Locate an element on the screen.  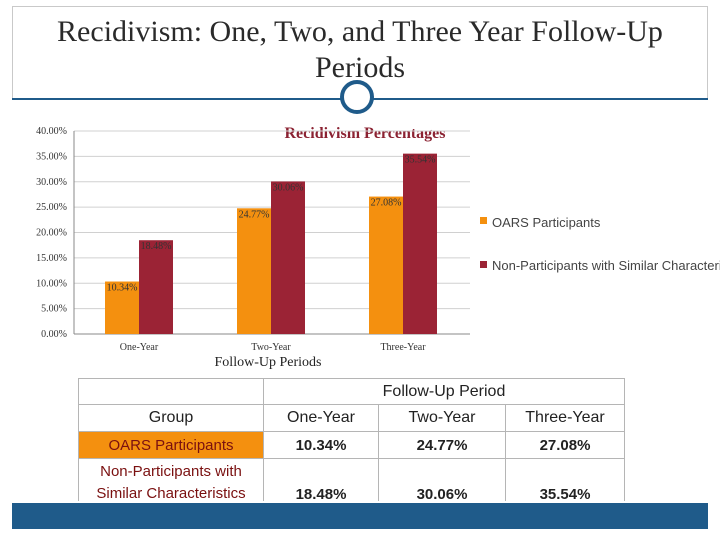
bar-oars-two-year is located at coordinates (254, 271).